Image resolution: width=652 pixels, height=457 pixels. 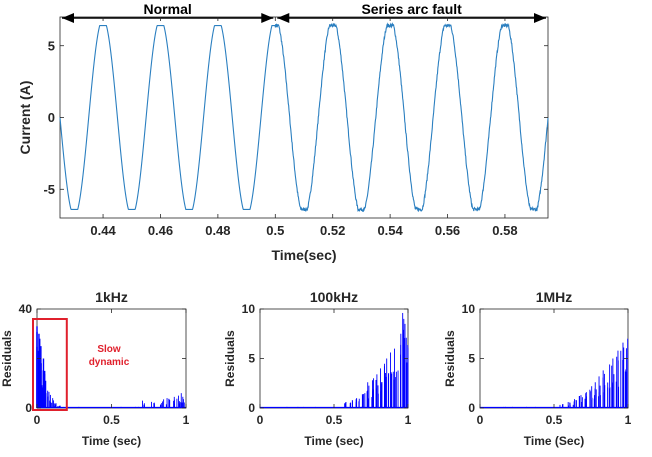 What do you see at coordinates (103, 230) in the screenshot?
I see `x-tick-label: 0.44` at bounding box center [103, 230].